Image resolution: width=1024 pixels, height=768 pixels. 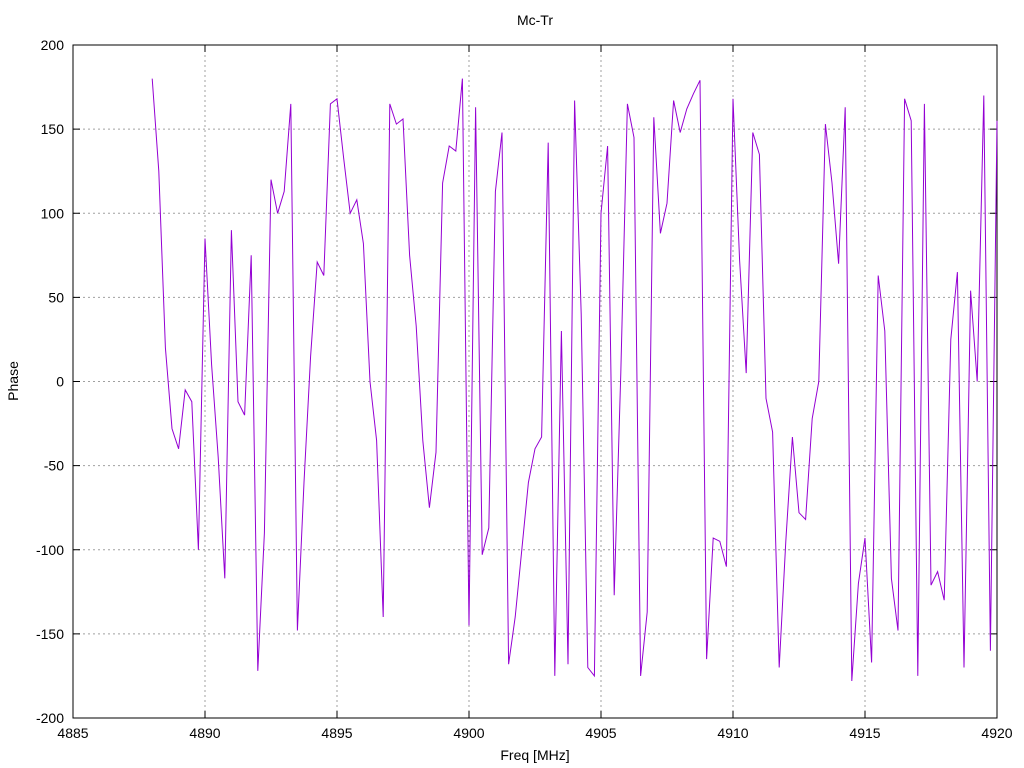 What do you see at coordinates (996, 733) in the screenshot?
I see `x-tick-label: 4920` at bounding box center [996, 733].